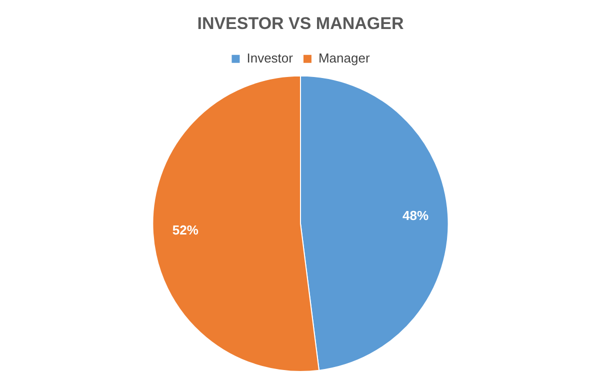 The width and height of the screenshot is (601, 390). Describe the element at coordinates (344, 58) in the screenshot. I see `legend-label: Manager` at that location.